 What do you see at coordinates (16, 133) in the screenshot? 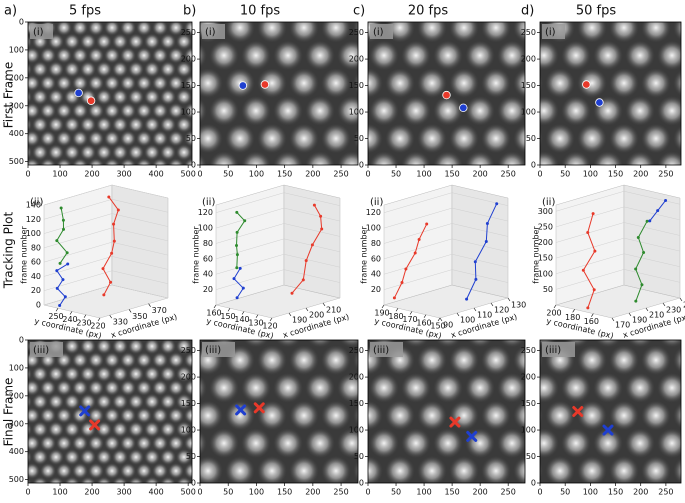
I see `y-tick-label: 400` at bounding box center [16, 133].